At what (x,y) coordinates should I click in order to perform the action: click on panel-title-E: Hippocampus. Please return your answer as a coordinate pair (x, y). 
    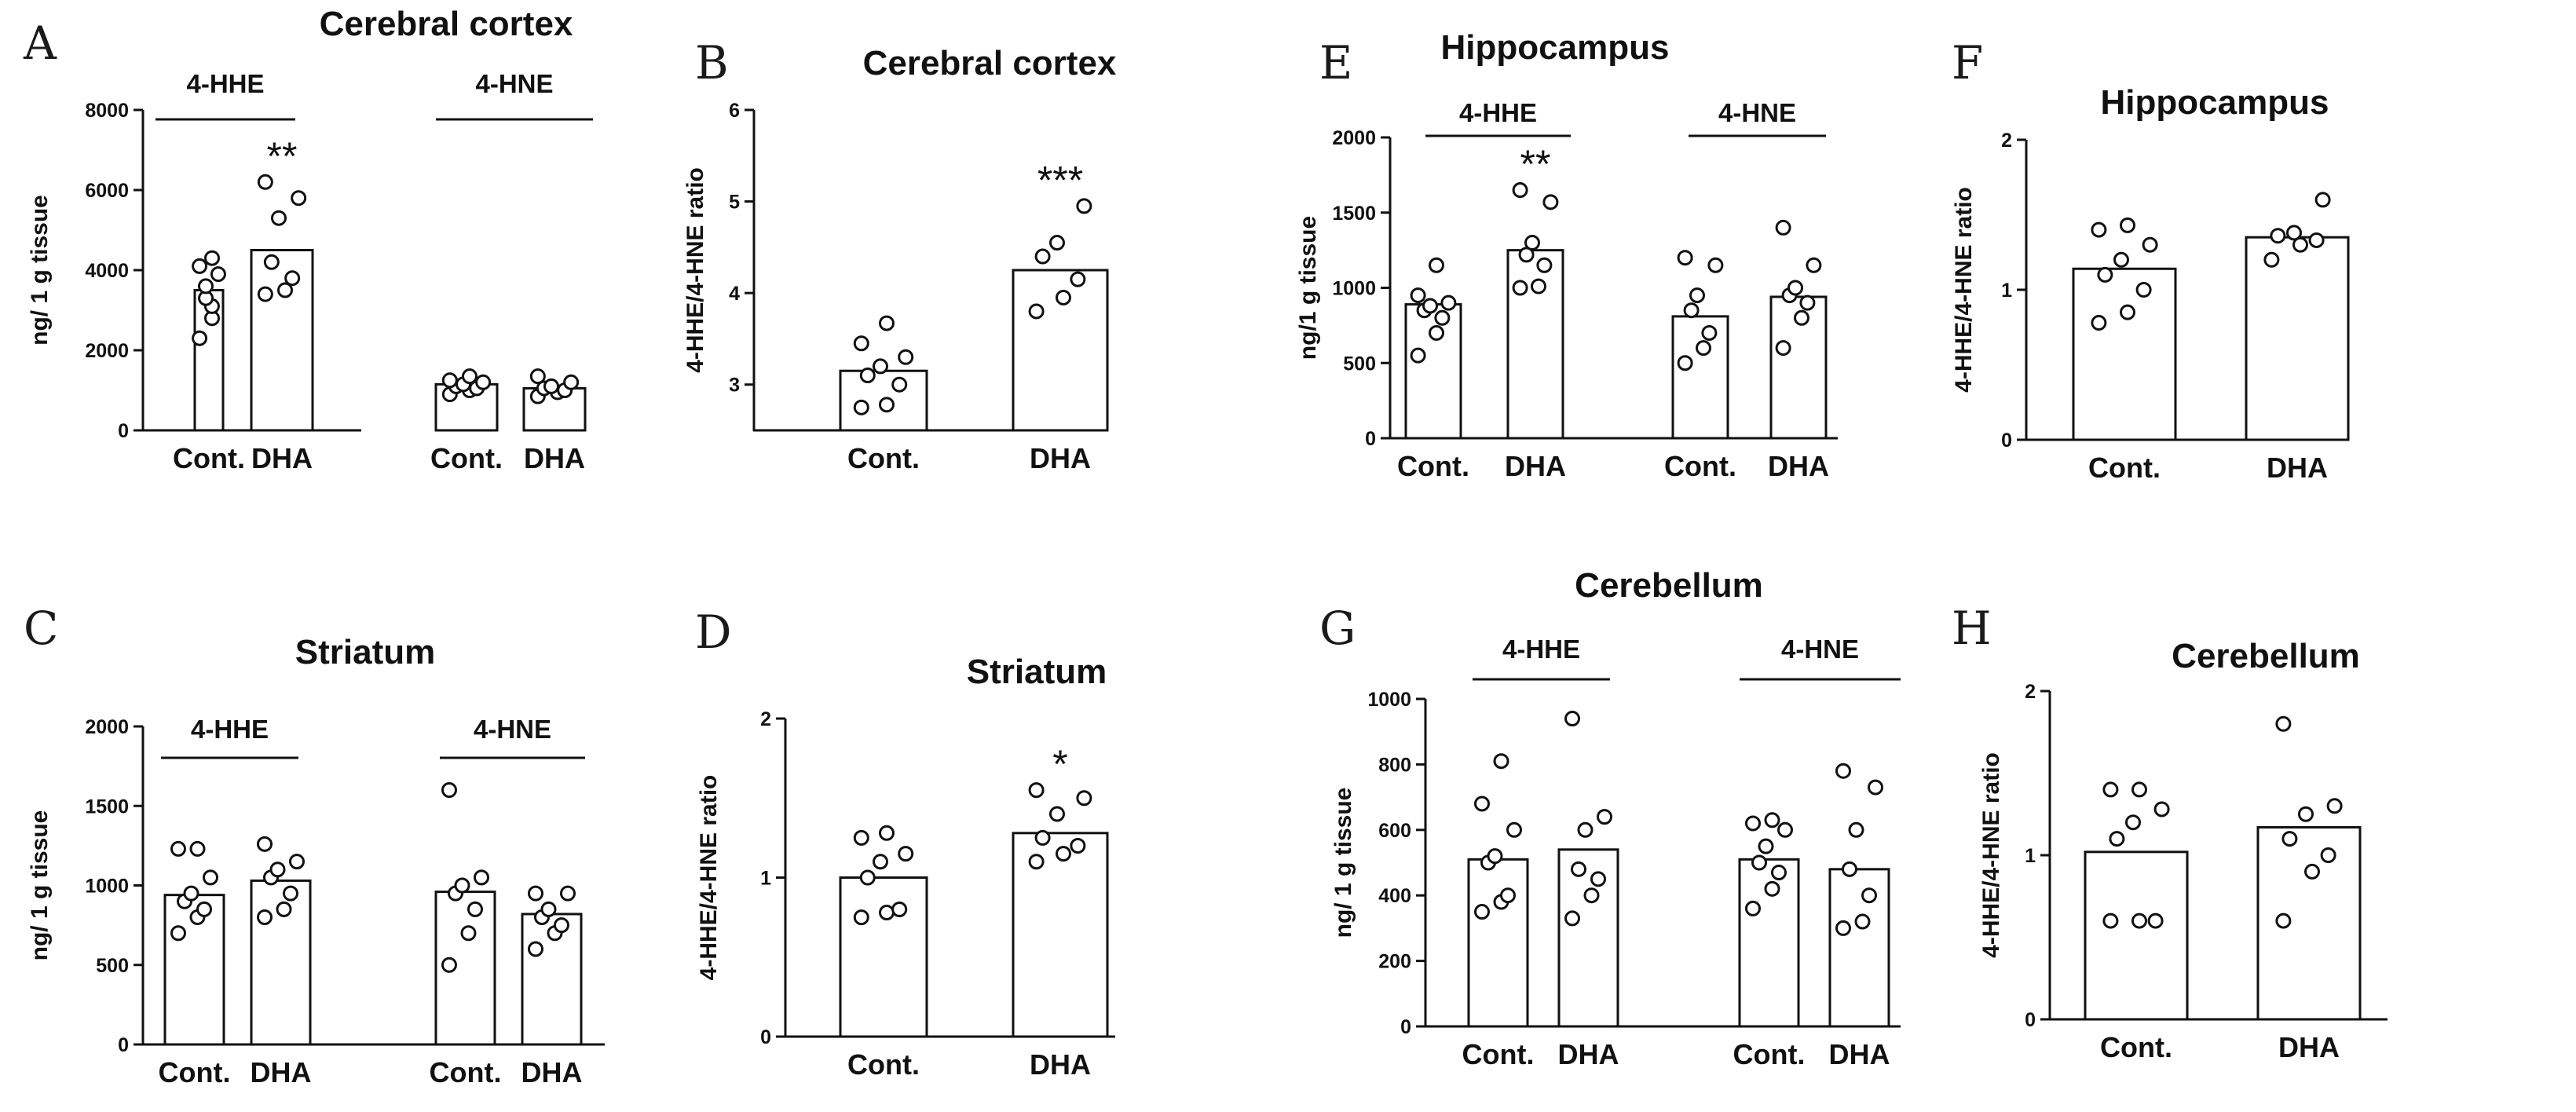
    Looking at the image, I should click on (1556, 47).